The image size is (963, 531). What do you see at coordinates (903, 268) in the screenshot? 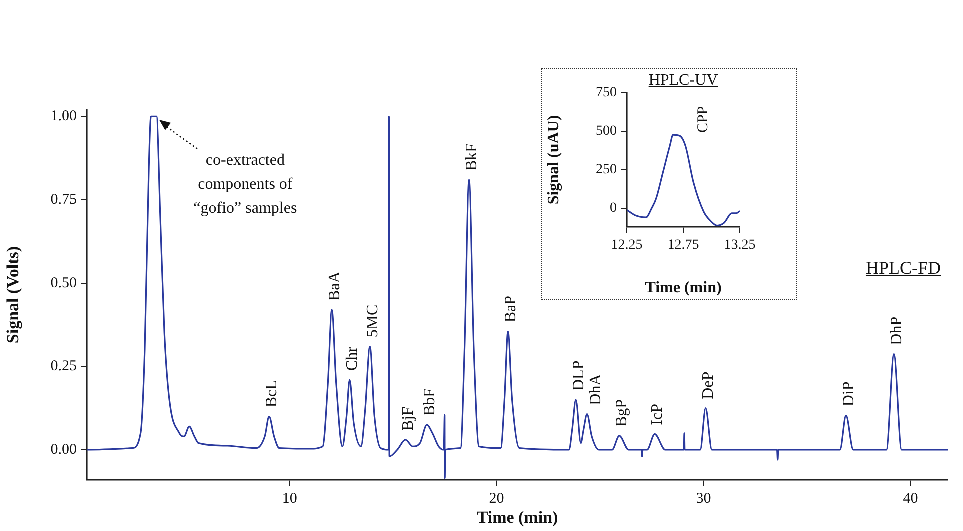
I see `annotation: HPLC-FD` at bounding box center [903, 268].